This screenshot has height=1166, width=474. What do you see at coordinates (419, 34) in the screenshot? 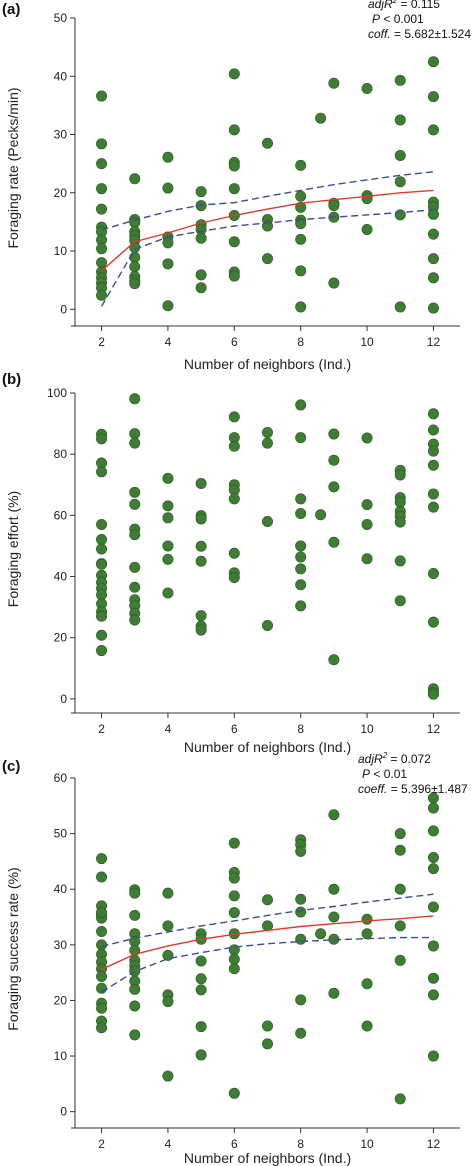
I see `coefficient-text: coff. = 5.682±1.524` at bounding box center [419, 34].